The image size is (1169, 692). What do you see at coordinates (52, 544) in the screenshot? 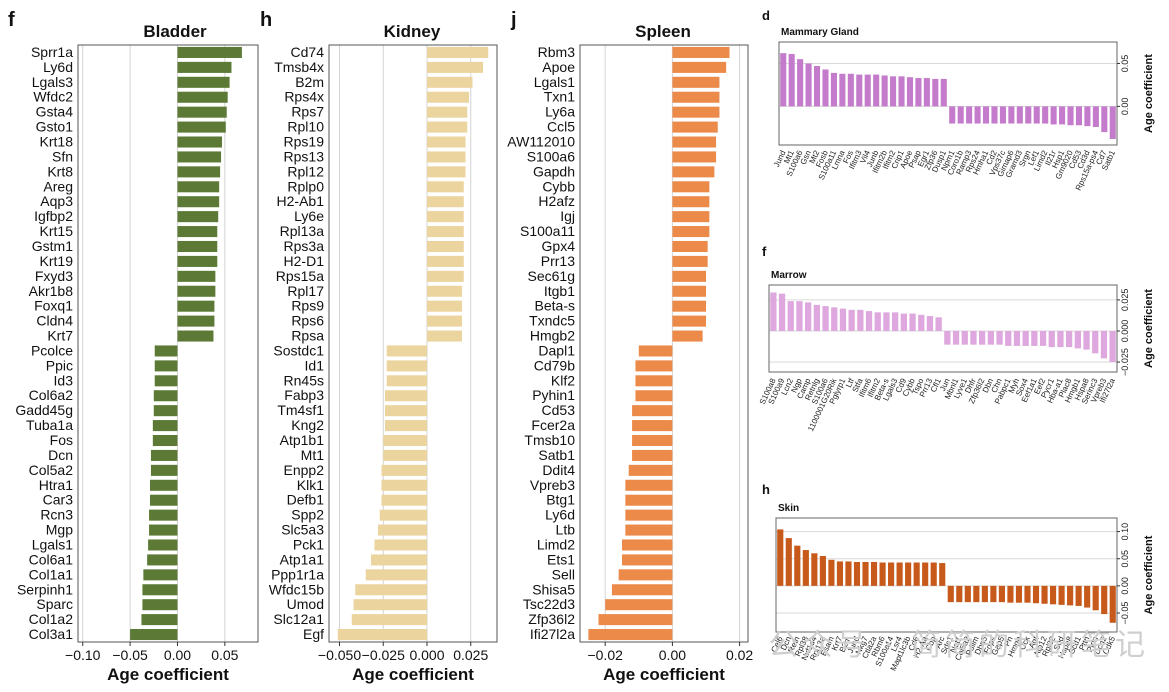
I see `bladder-gene-label-Lgals1: Lgals1` at bounding box center [52, 544].